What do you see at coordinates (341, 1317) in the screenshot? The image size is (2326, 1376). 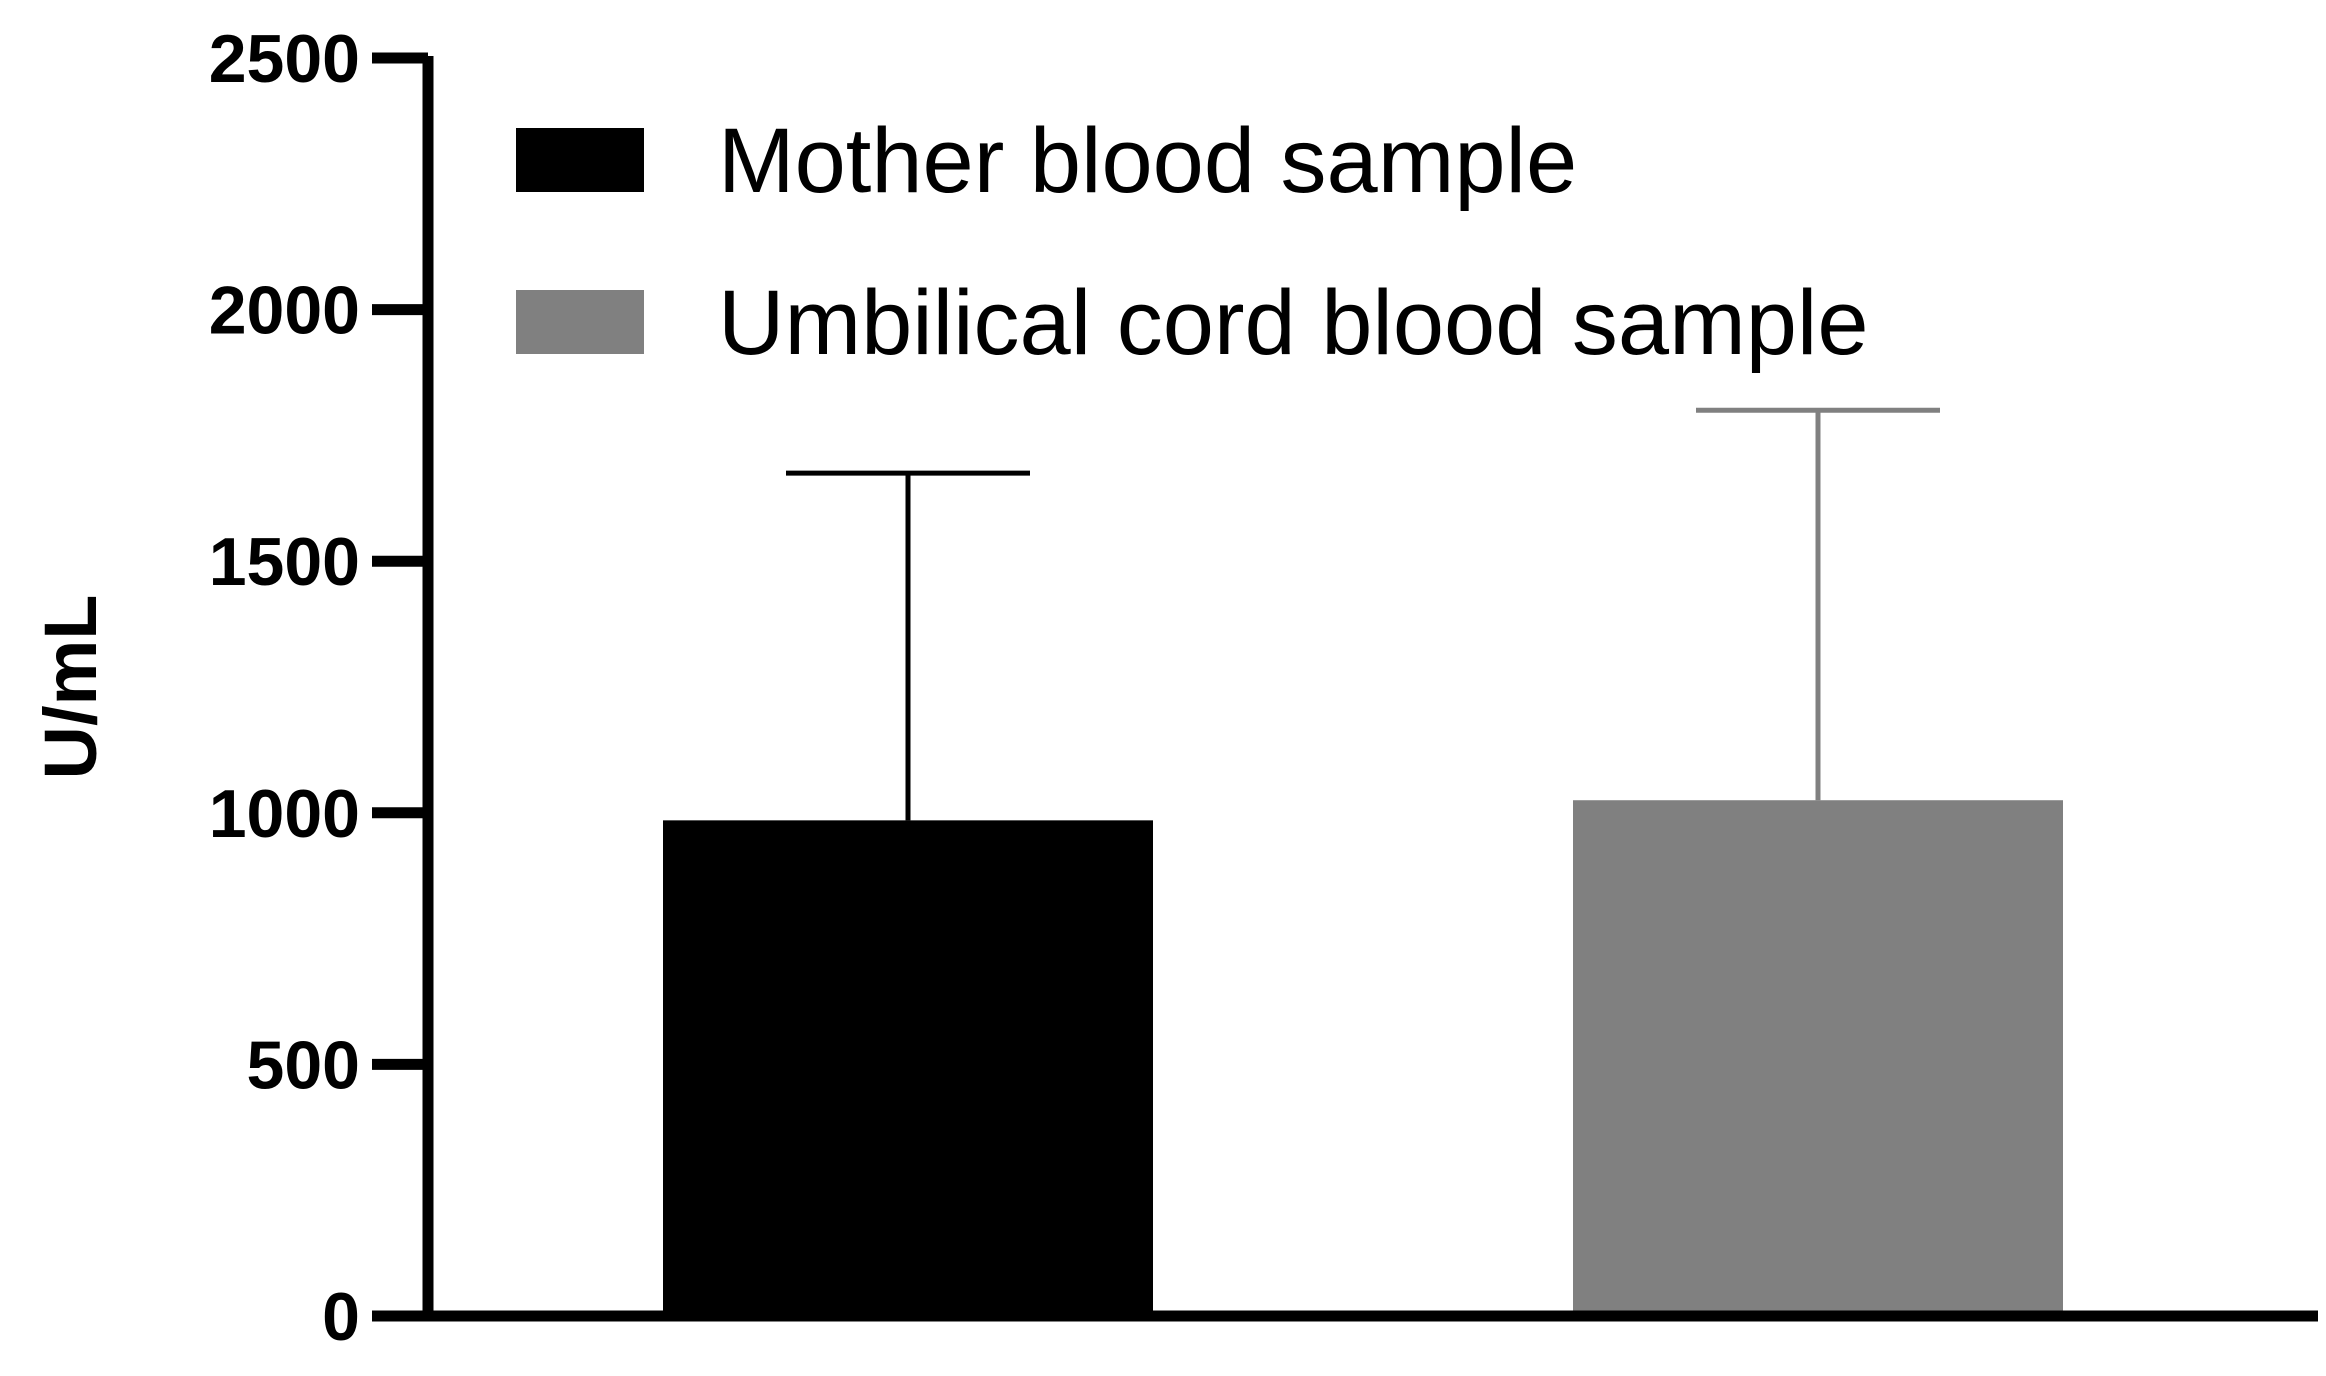 I see `y-tick-label: 0` at bounding box center [341, 1317].